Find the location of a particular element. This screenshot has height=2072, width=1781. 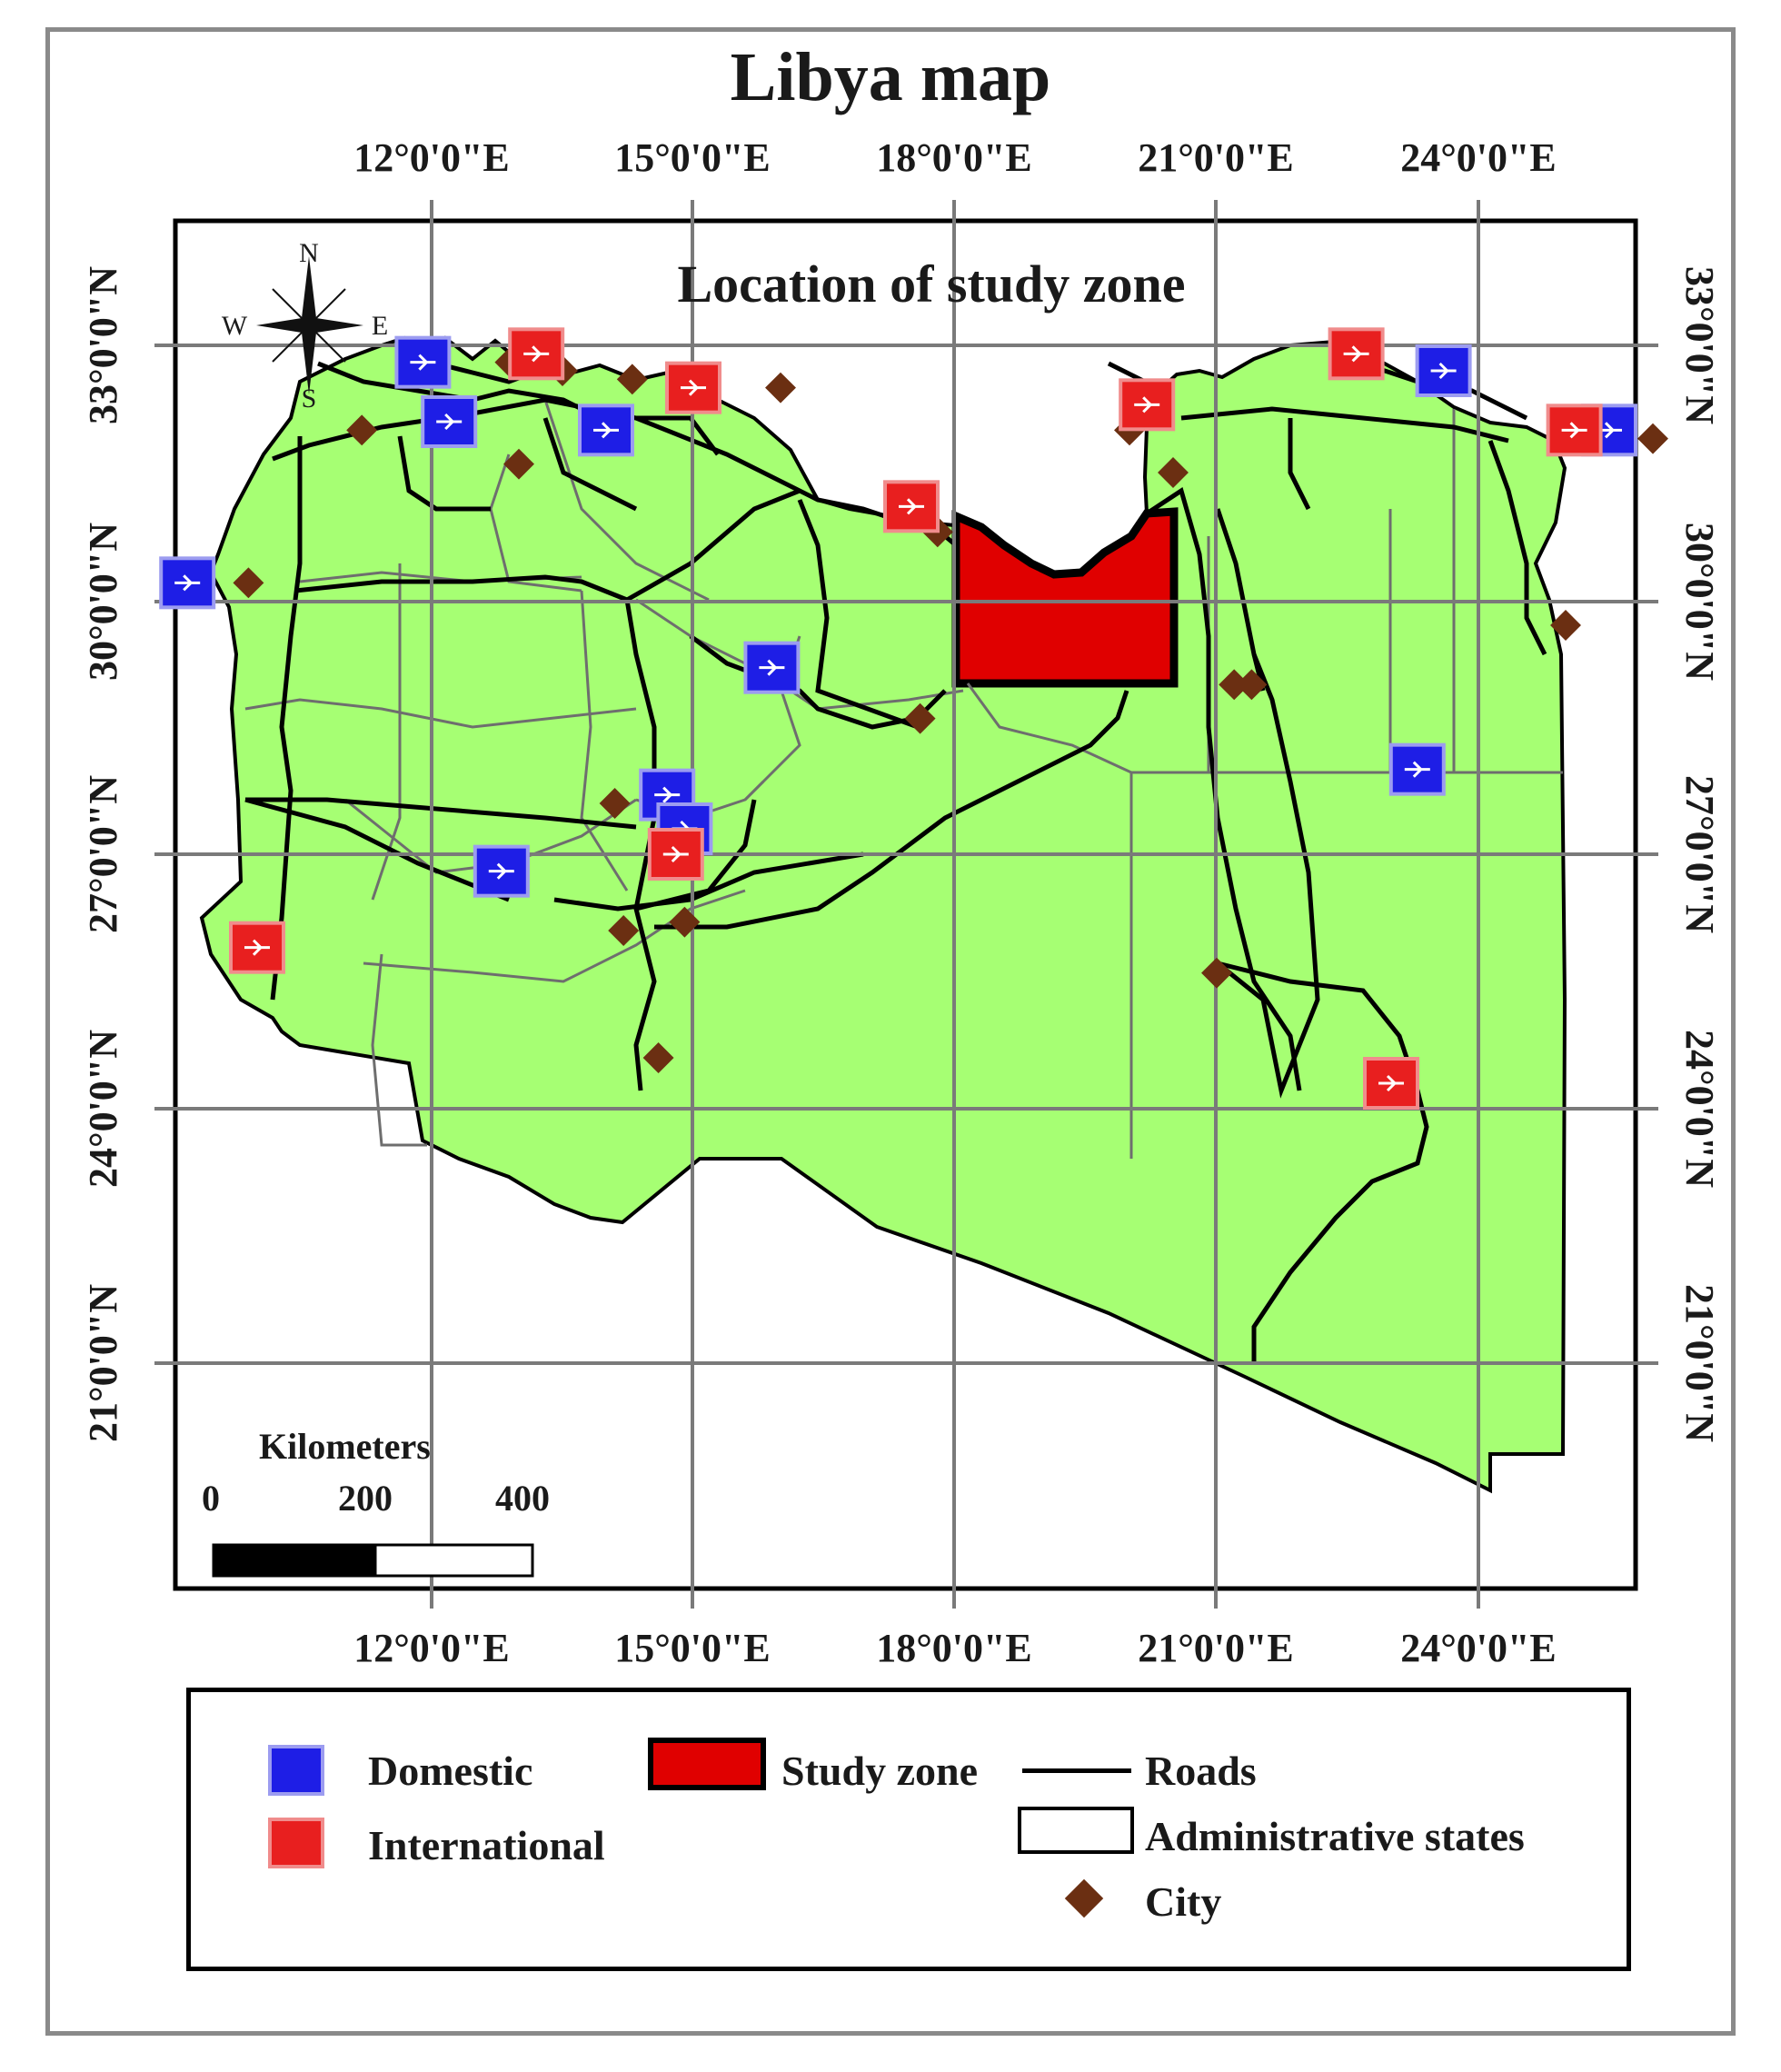

compass-n: N is located at coordinates (309, 253).